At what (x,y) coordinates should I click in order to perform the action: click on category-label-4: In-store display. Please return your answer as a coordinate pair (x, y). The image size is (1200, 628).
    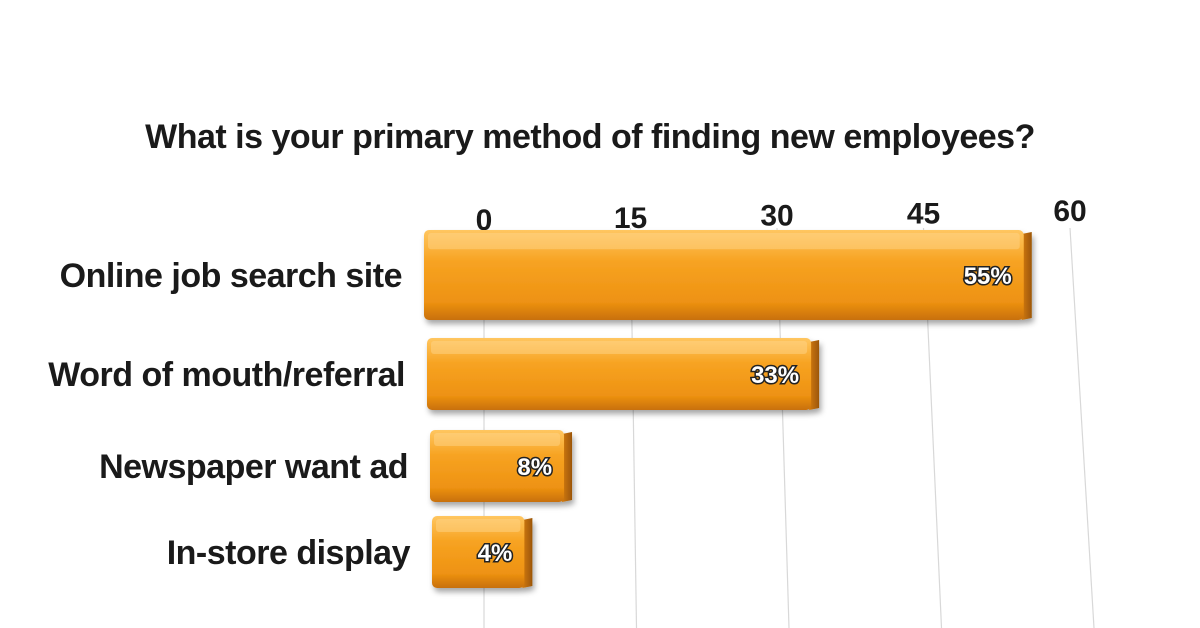
    Looking at the image, I should click on (289, 553).